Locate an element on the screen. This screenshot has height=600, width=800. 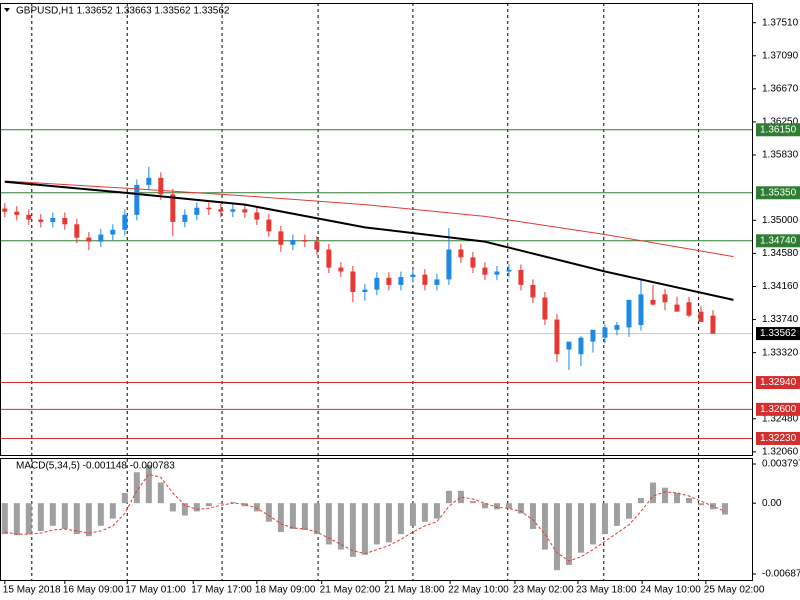
x-tick-label: 23 May 18:00 is located at coordinates (606, 590).